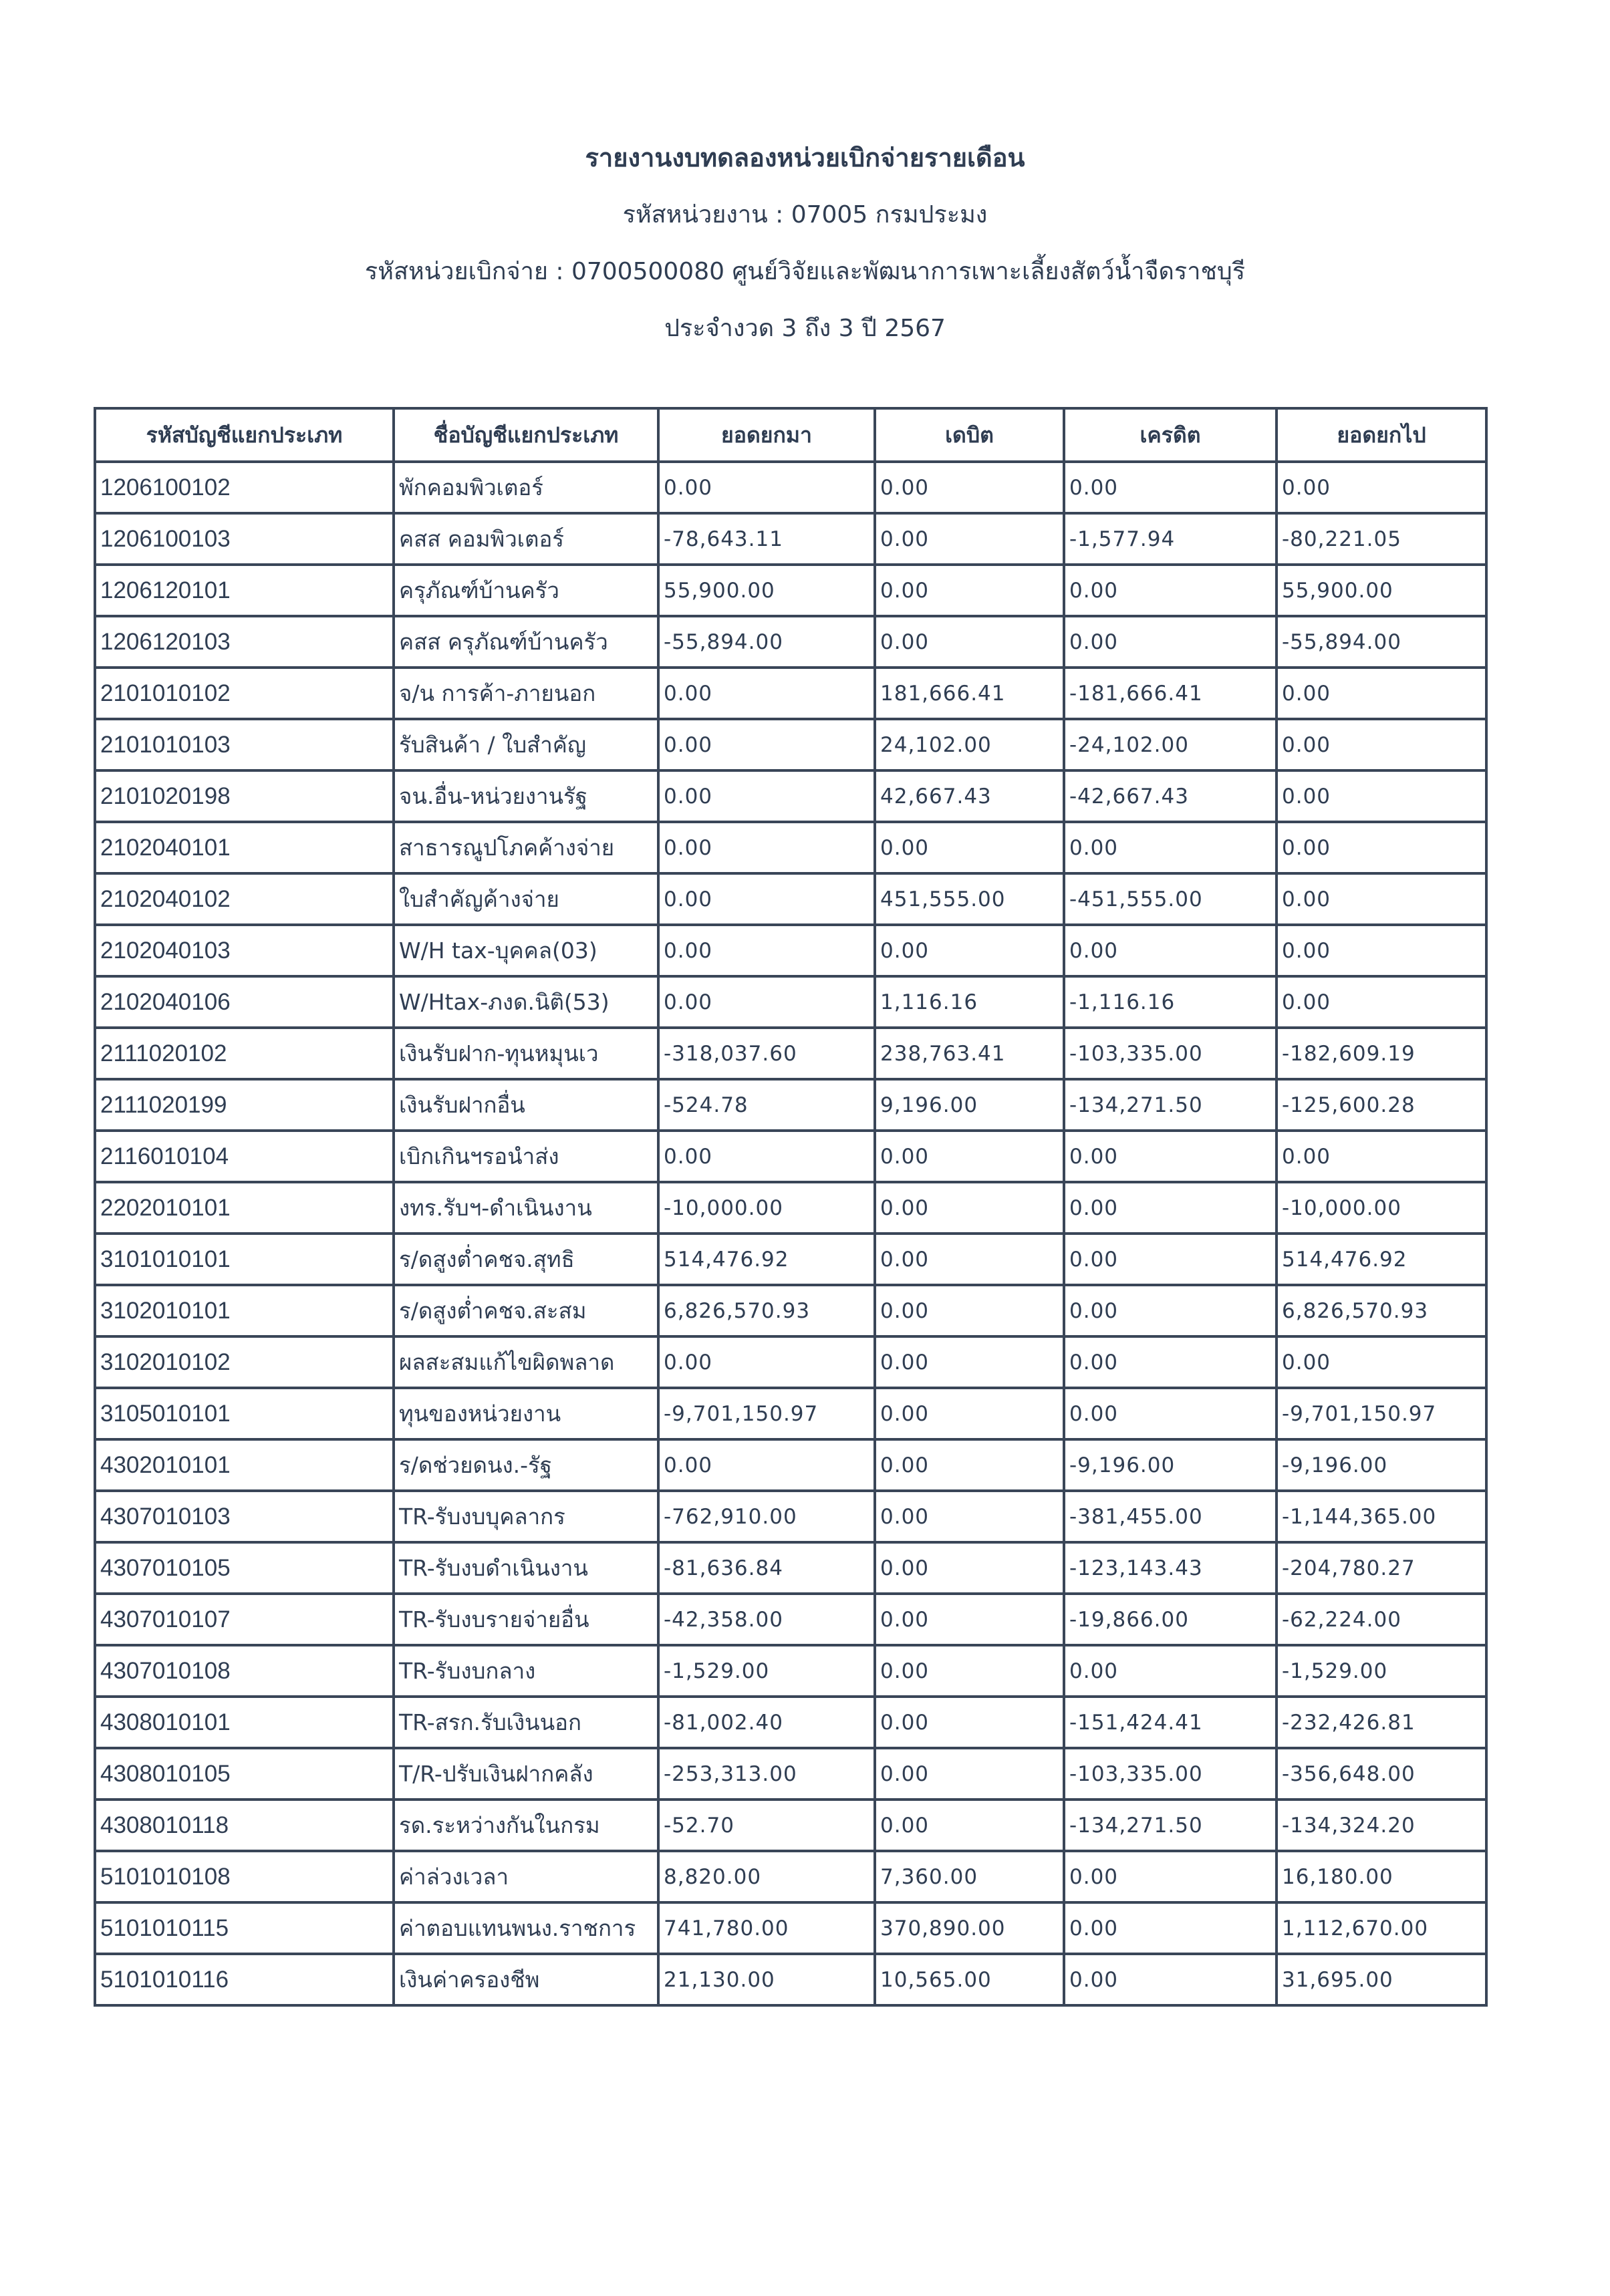 The width and height of the screenshot is (1610, 2296). I want to click on cell-account-name: TR-สรก.รับเงินนอก, so click(526, 1722).